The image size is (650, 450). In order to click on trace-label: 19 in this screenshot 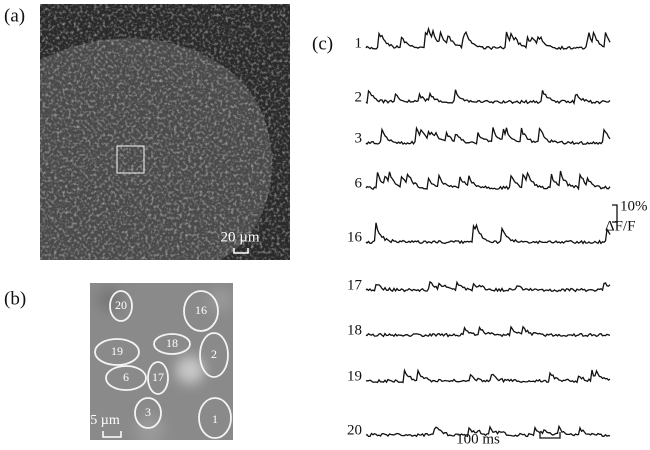, I will do `click(354, 376)`.